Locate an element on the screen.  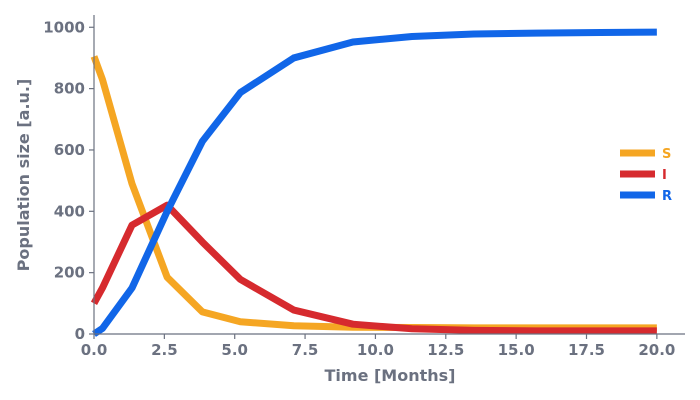
x-tick-label: 20.0 is located at coordinates (656, 350).